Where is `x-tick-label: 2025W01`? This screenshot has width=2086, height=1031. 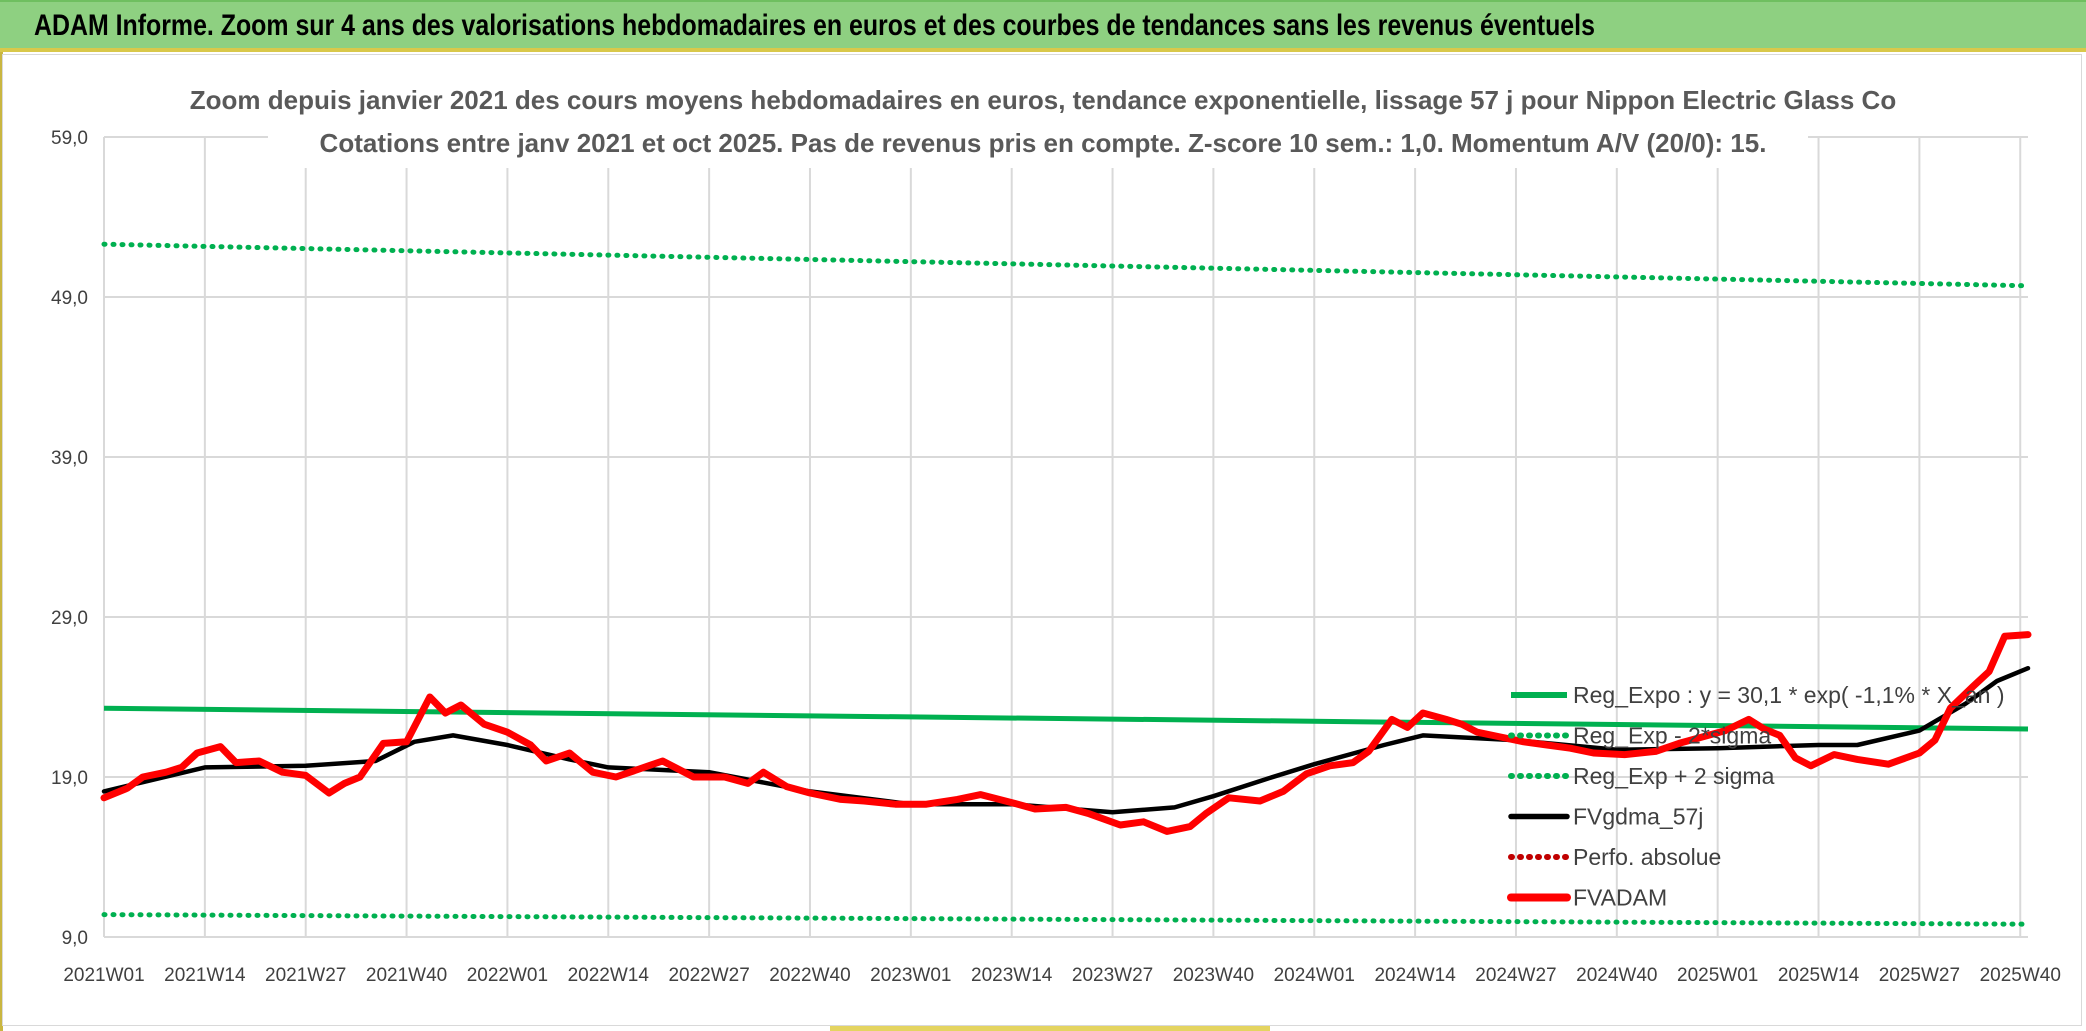 x-tick-label: 2025W01 is located at coordinates (1717, 975).